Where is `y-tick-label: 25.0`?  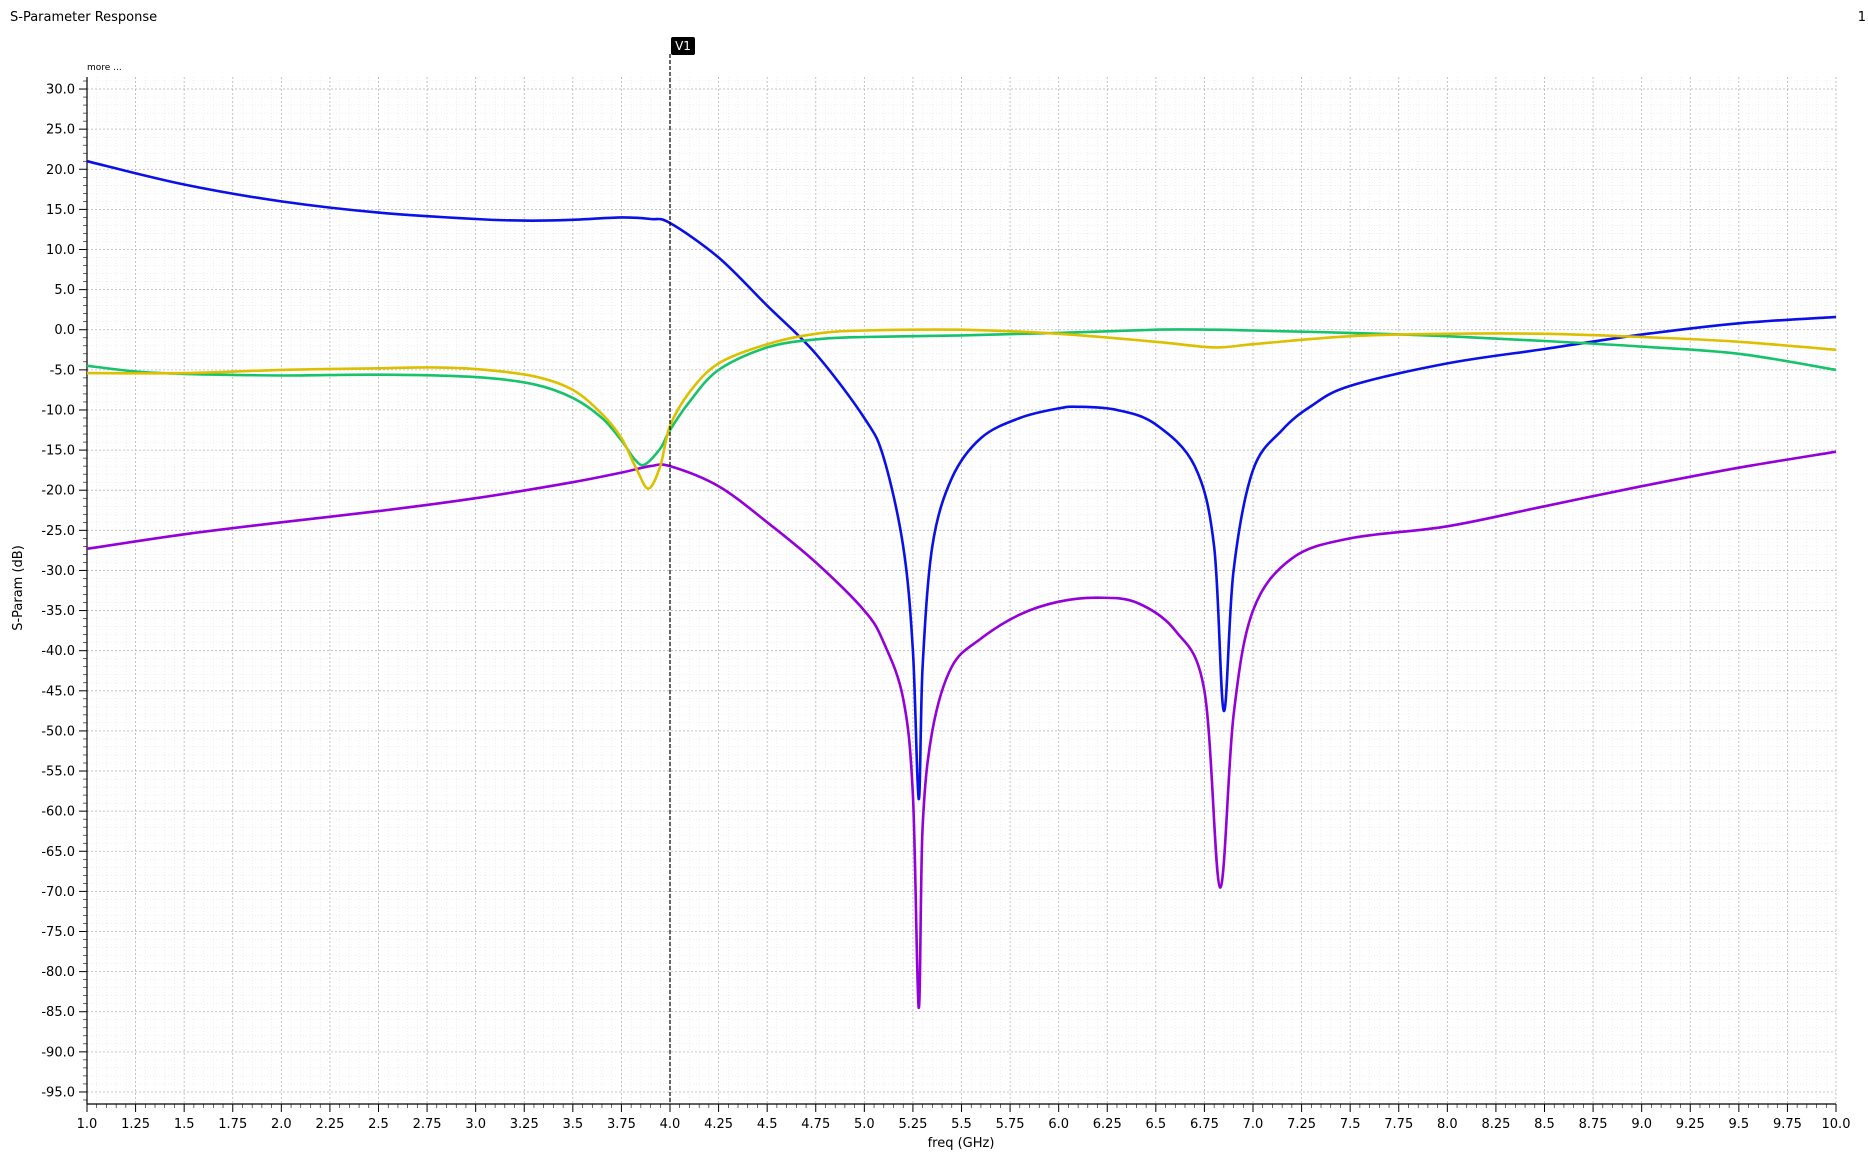 y-tick-label: 25.0 is located at coordinates (60, 130).